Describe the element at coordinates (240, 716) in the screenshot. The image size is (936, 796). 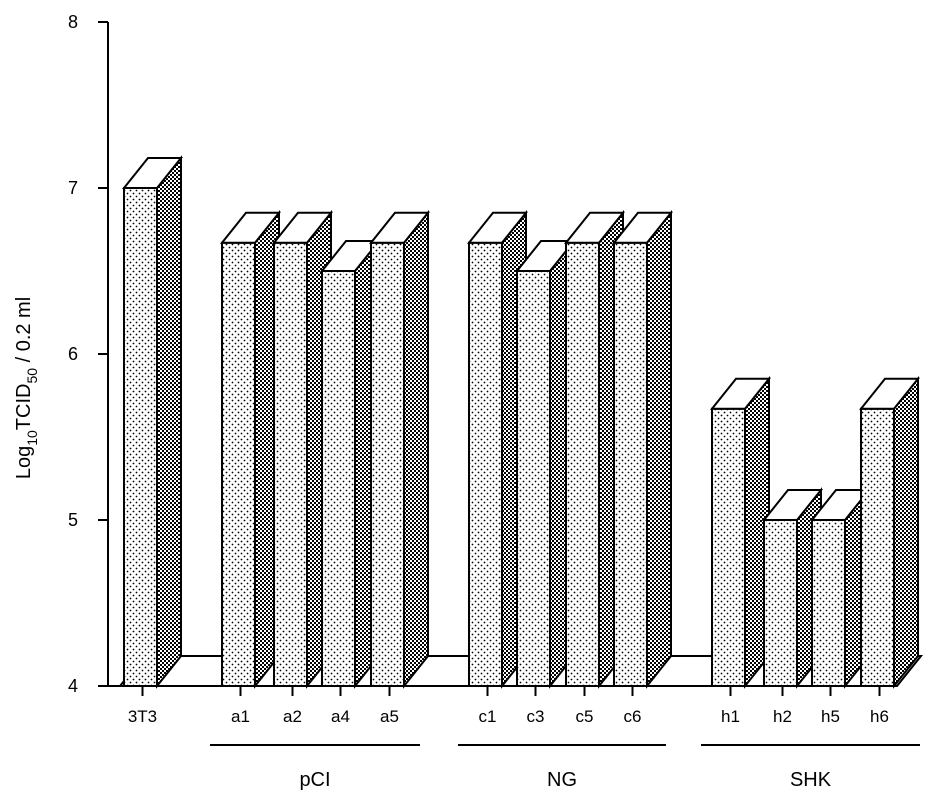
I see `x-tick-label: a1` at that location.